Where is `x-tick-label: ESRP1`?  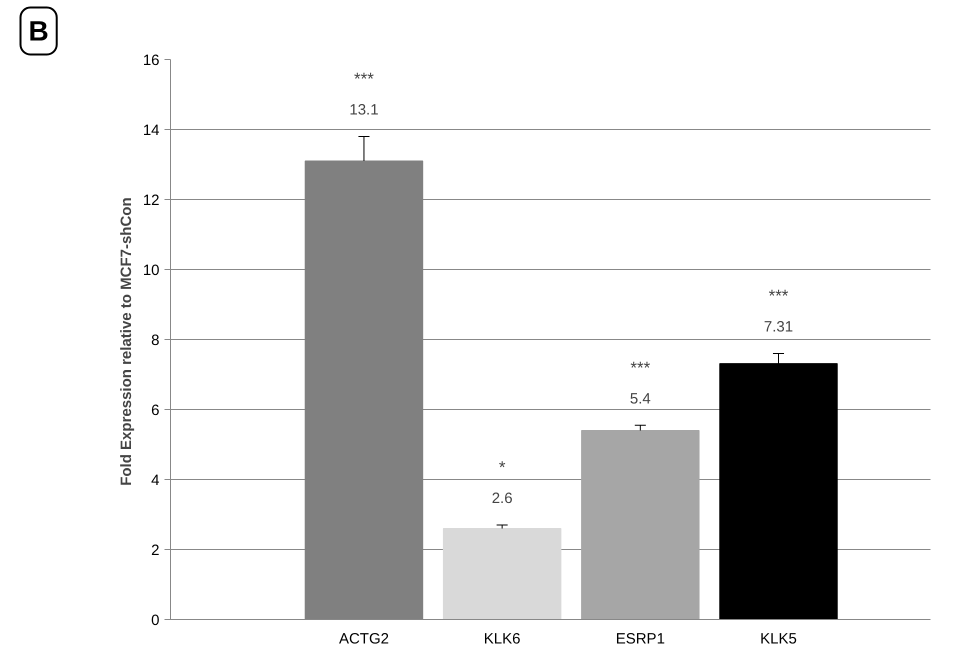 x-tick-label: ESRP1 is located at coordinates (640, 639).